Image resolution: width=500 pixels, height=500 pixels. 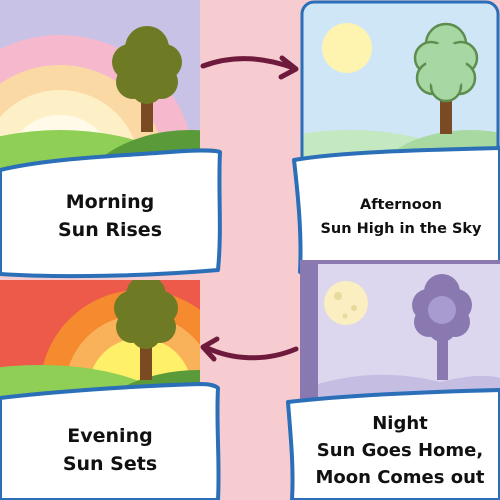 I want to click on night-caption: Night Sun Goes Home, Moon Comes out, so click(x=400, y=450).